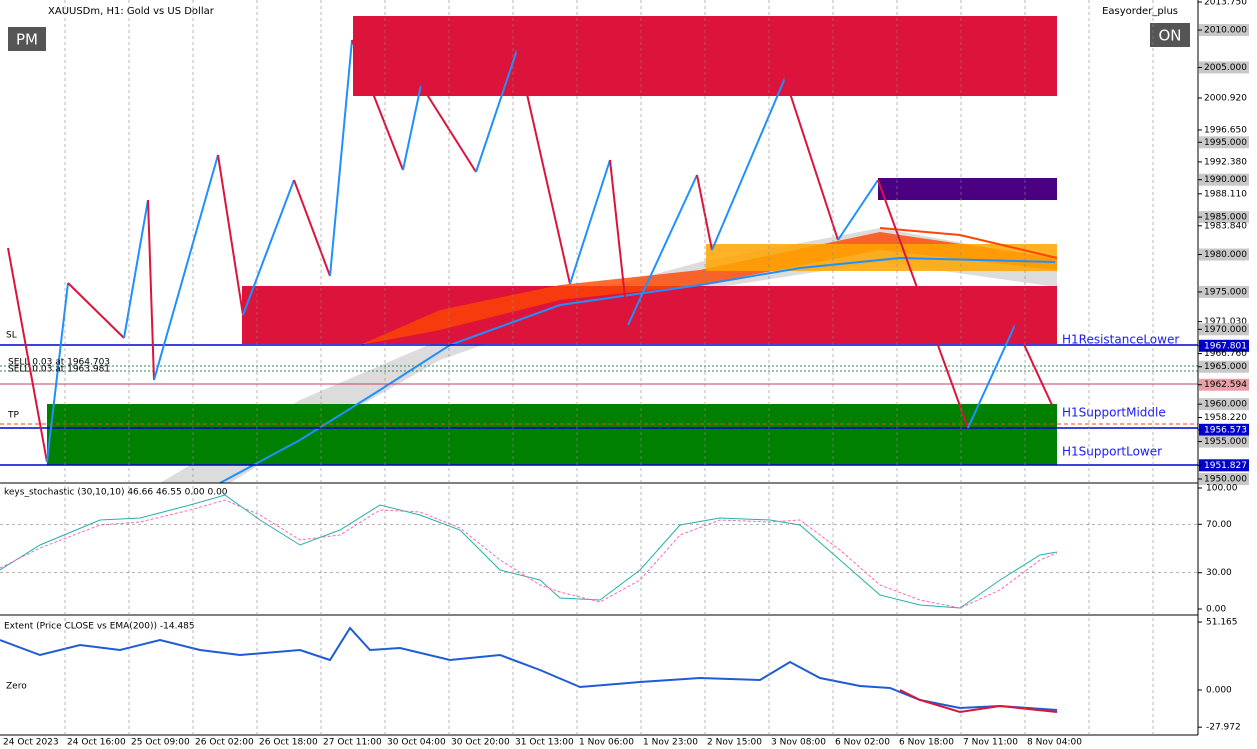  What do you see at coordinates (1054, 743) in the screenshot?
I see `time-label: 8 Nov 04:00` at bounding box center [1054, 743].